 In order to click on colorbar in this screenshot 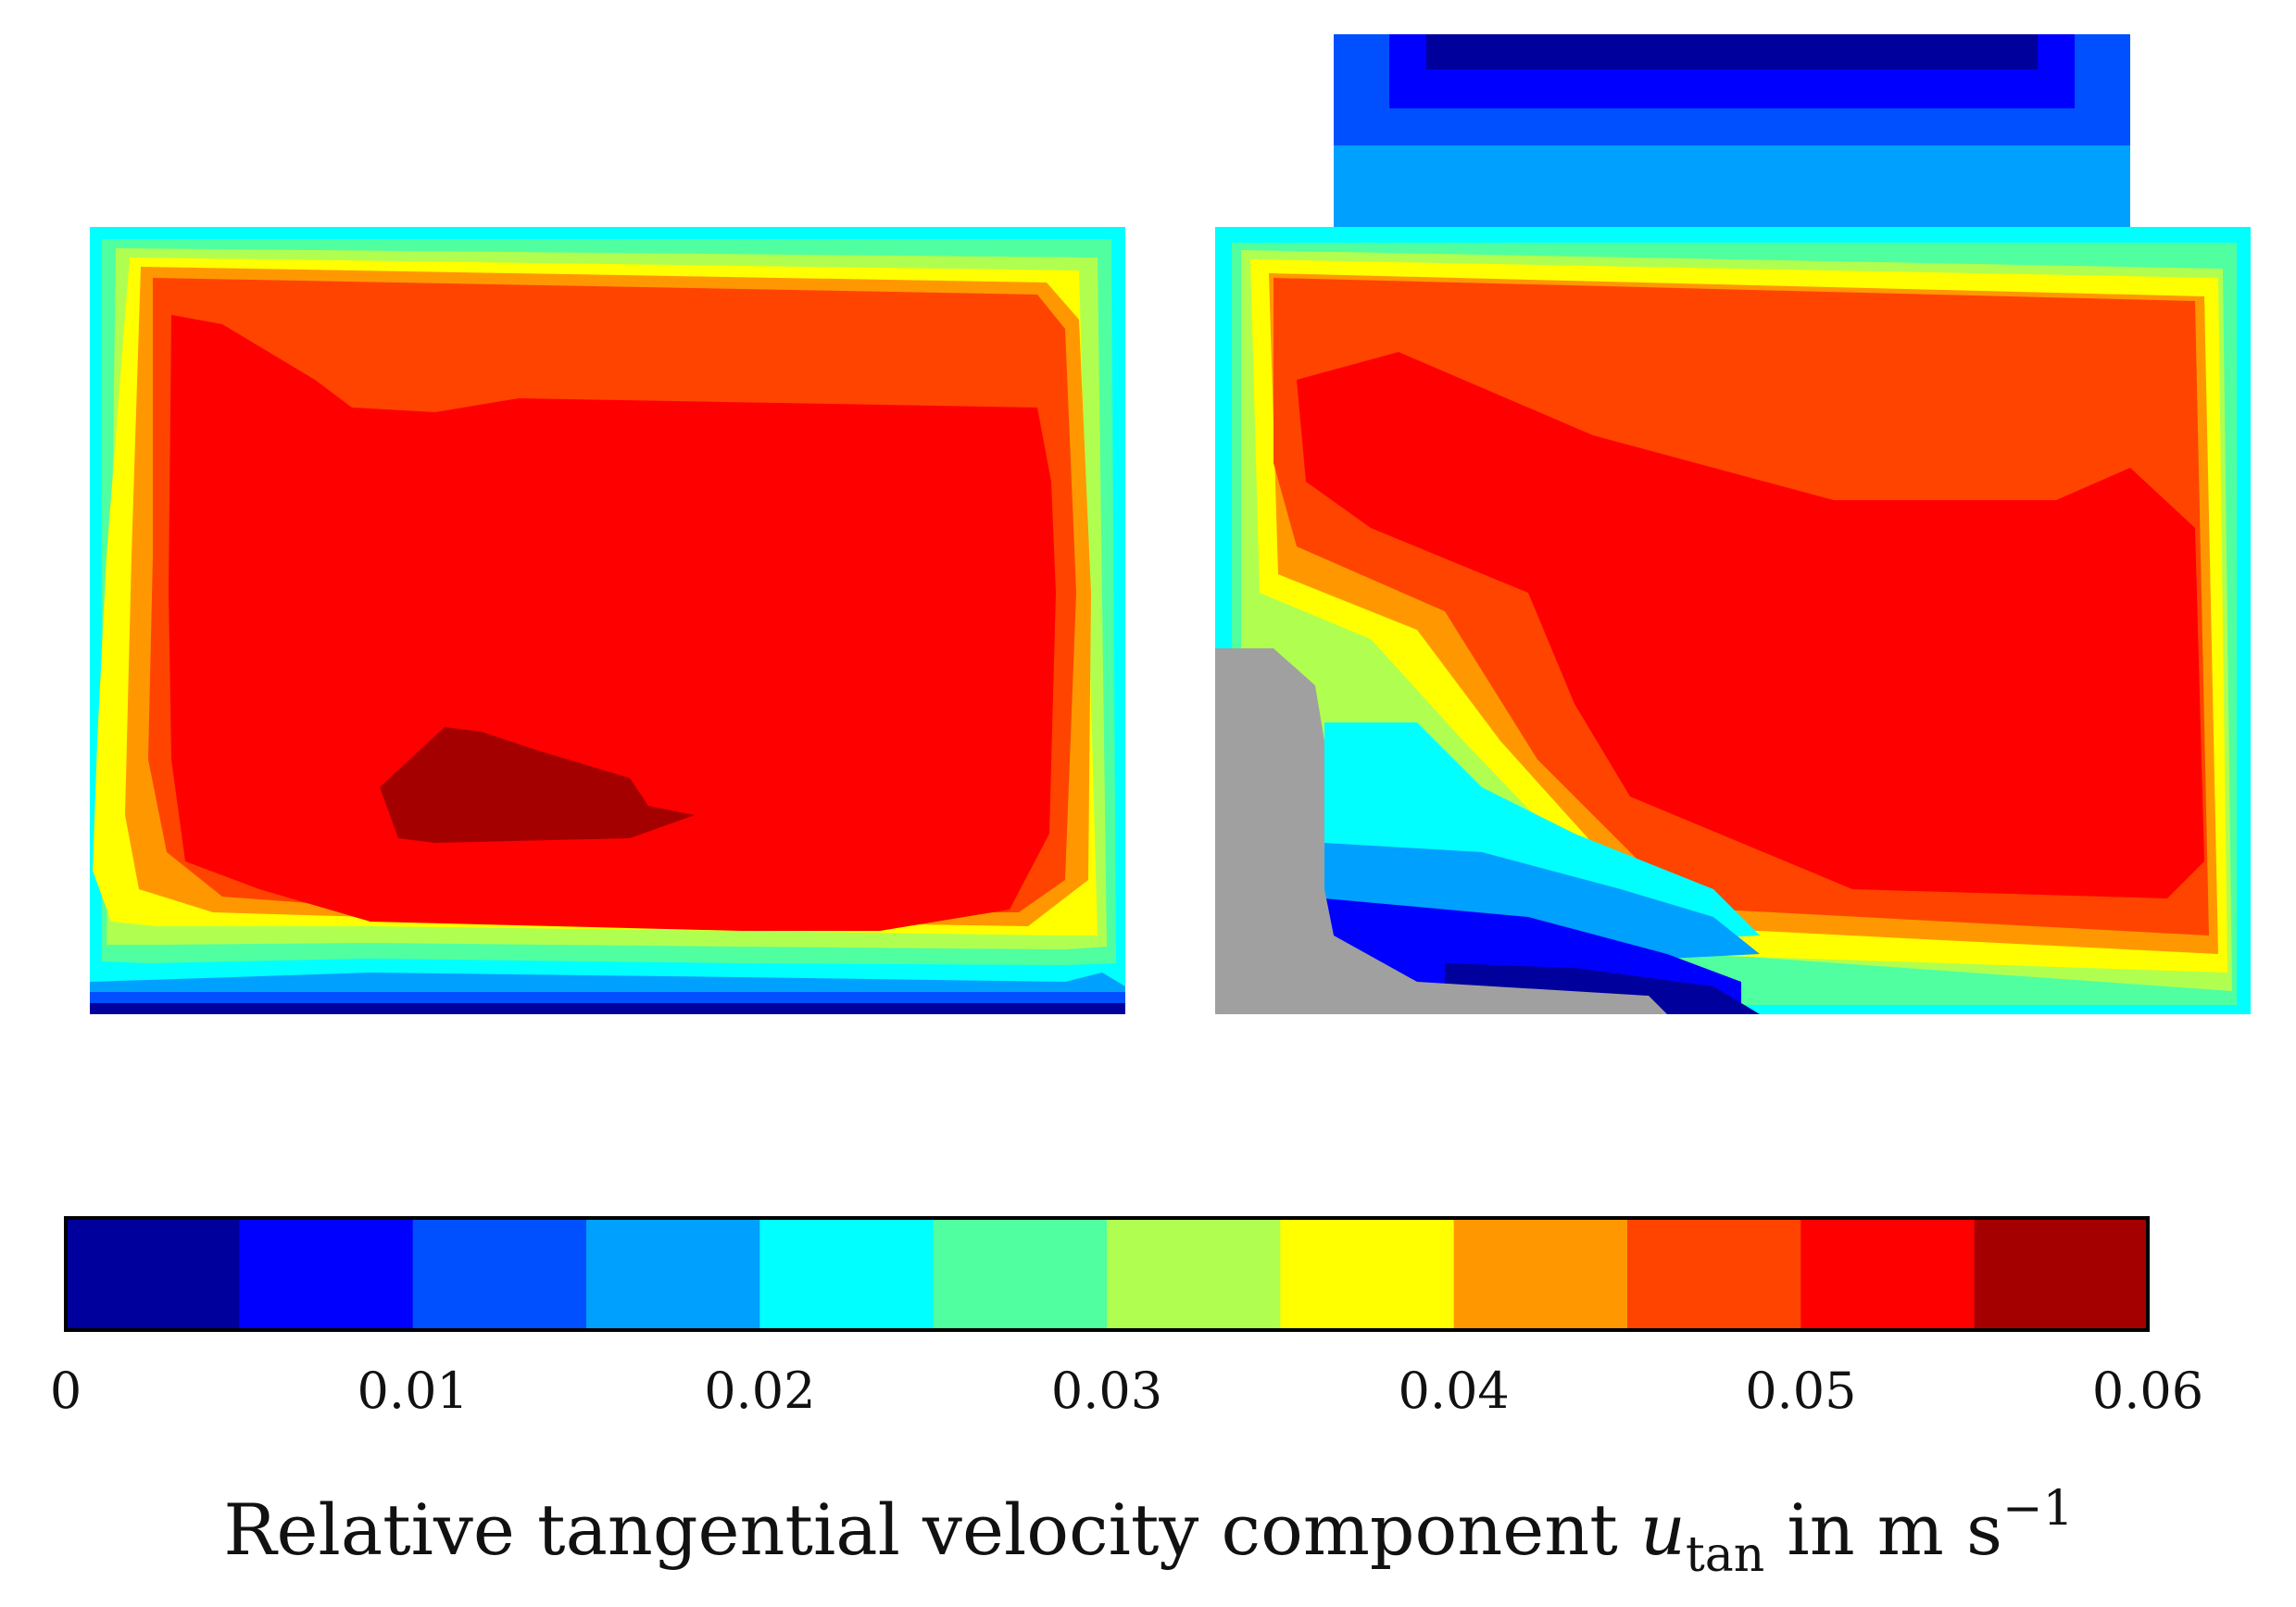, I will do `click(1107, 1274)`.